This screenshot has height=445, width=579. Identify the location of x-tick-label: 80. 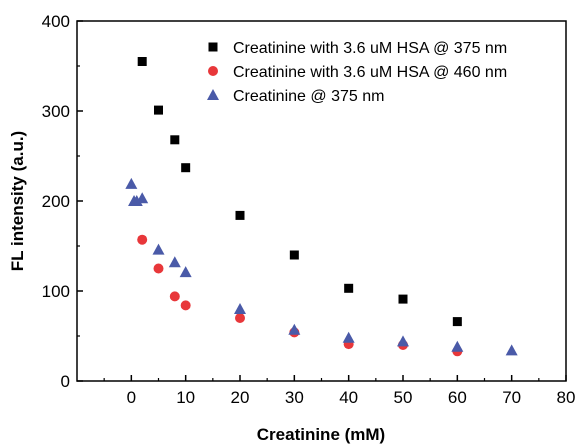
(566, 397).